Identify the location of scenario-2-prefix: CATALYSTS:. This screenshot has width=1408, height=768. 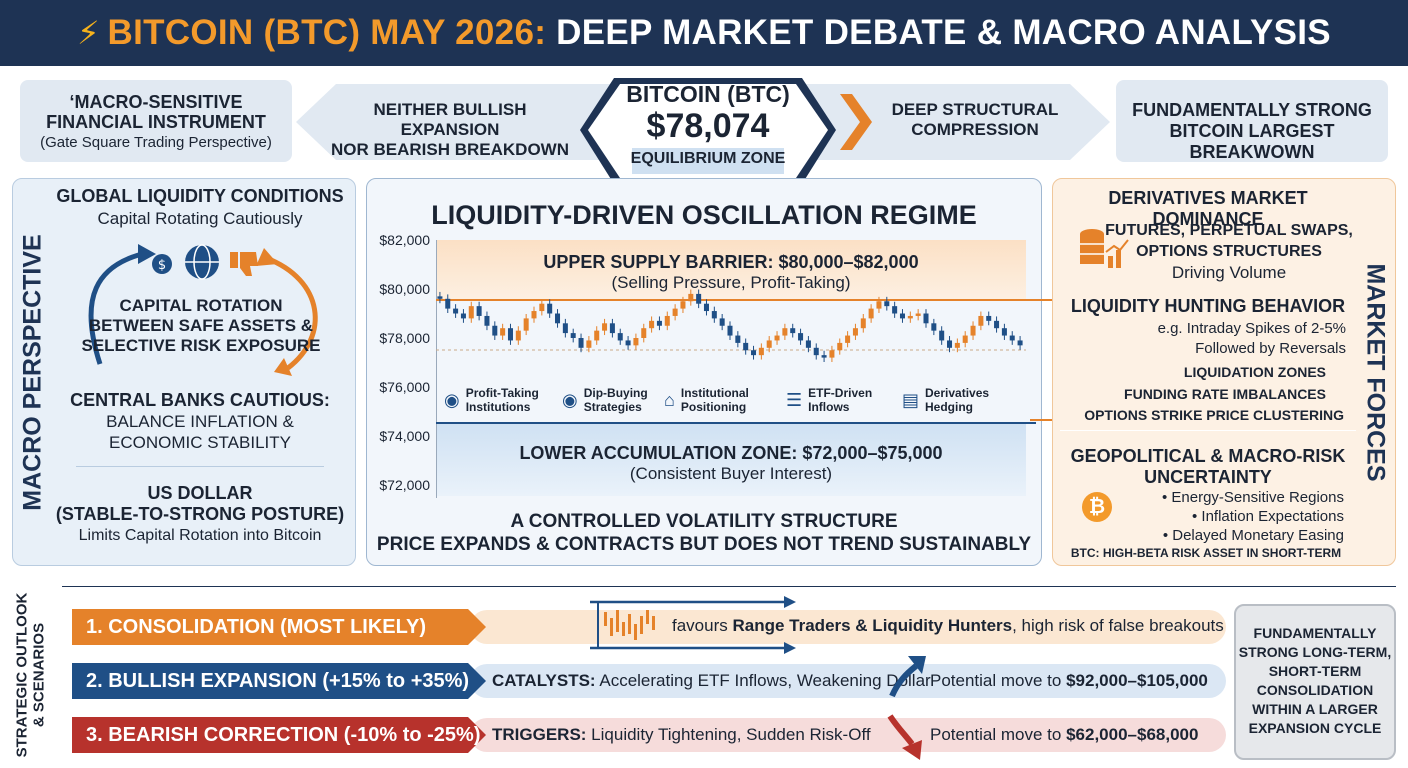
(544, 680).